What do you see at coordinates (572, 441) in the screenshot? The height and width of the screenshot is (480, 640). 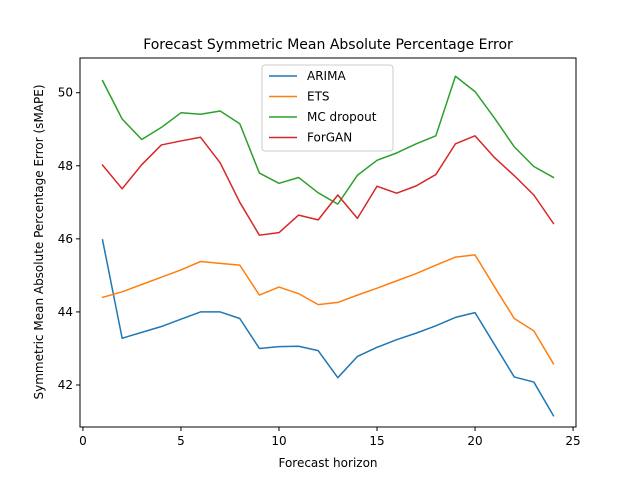 I see `x-tick-label: 25` at bounding box center [572, 441].